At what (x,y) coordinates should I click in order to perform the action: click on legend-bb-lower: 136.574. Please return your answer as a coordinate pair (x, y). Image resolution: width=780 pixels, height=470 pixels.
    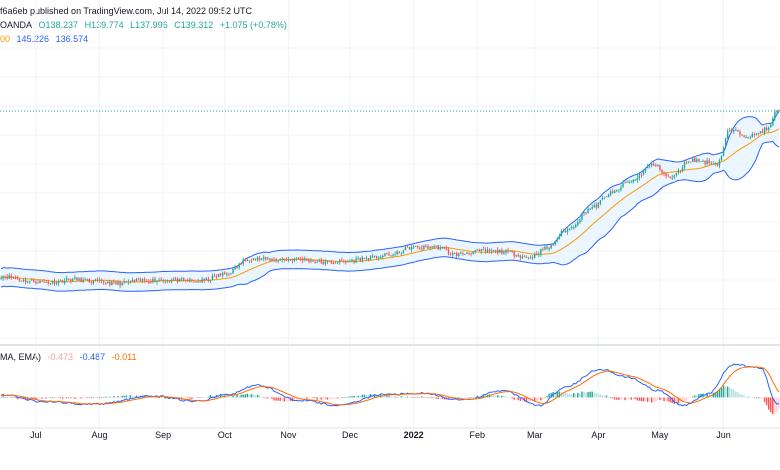
    Looking at the image, I should click on (72, 39).